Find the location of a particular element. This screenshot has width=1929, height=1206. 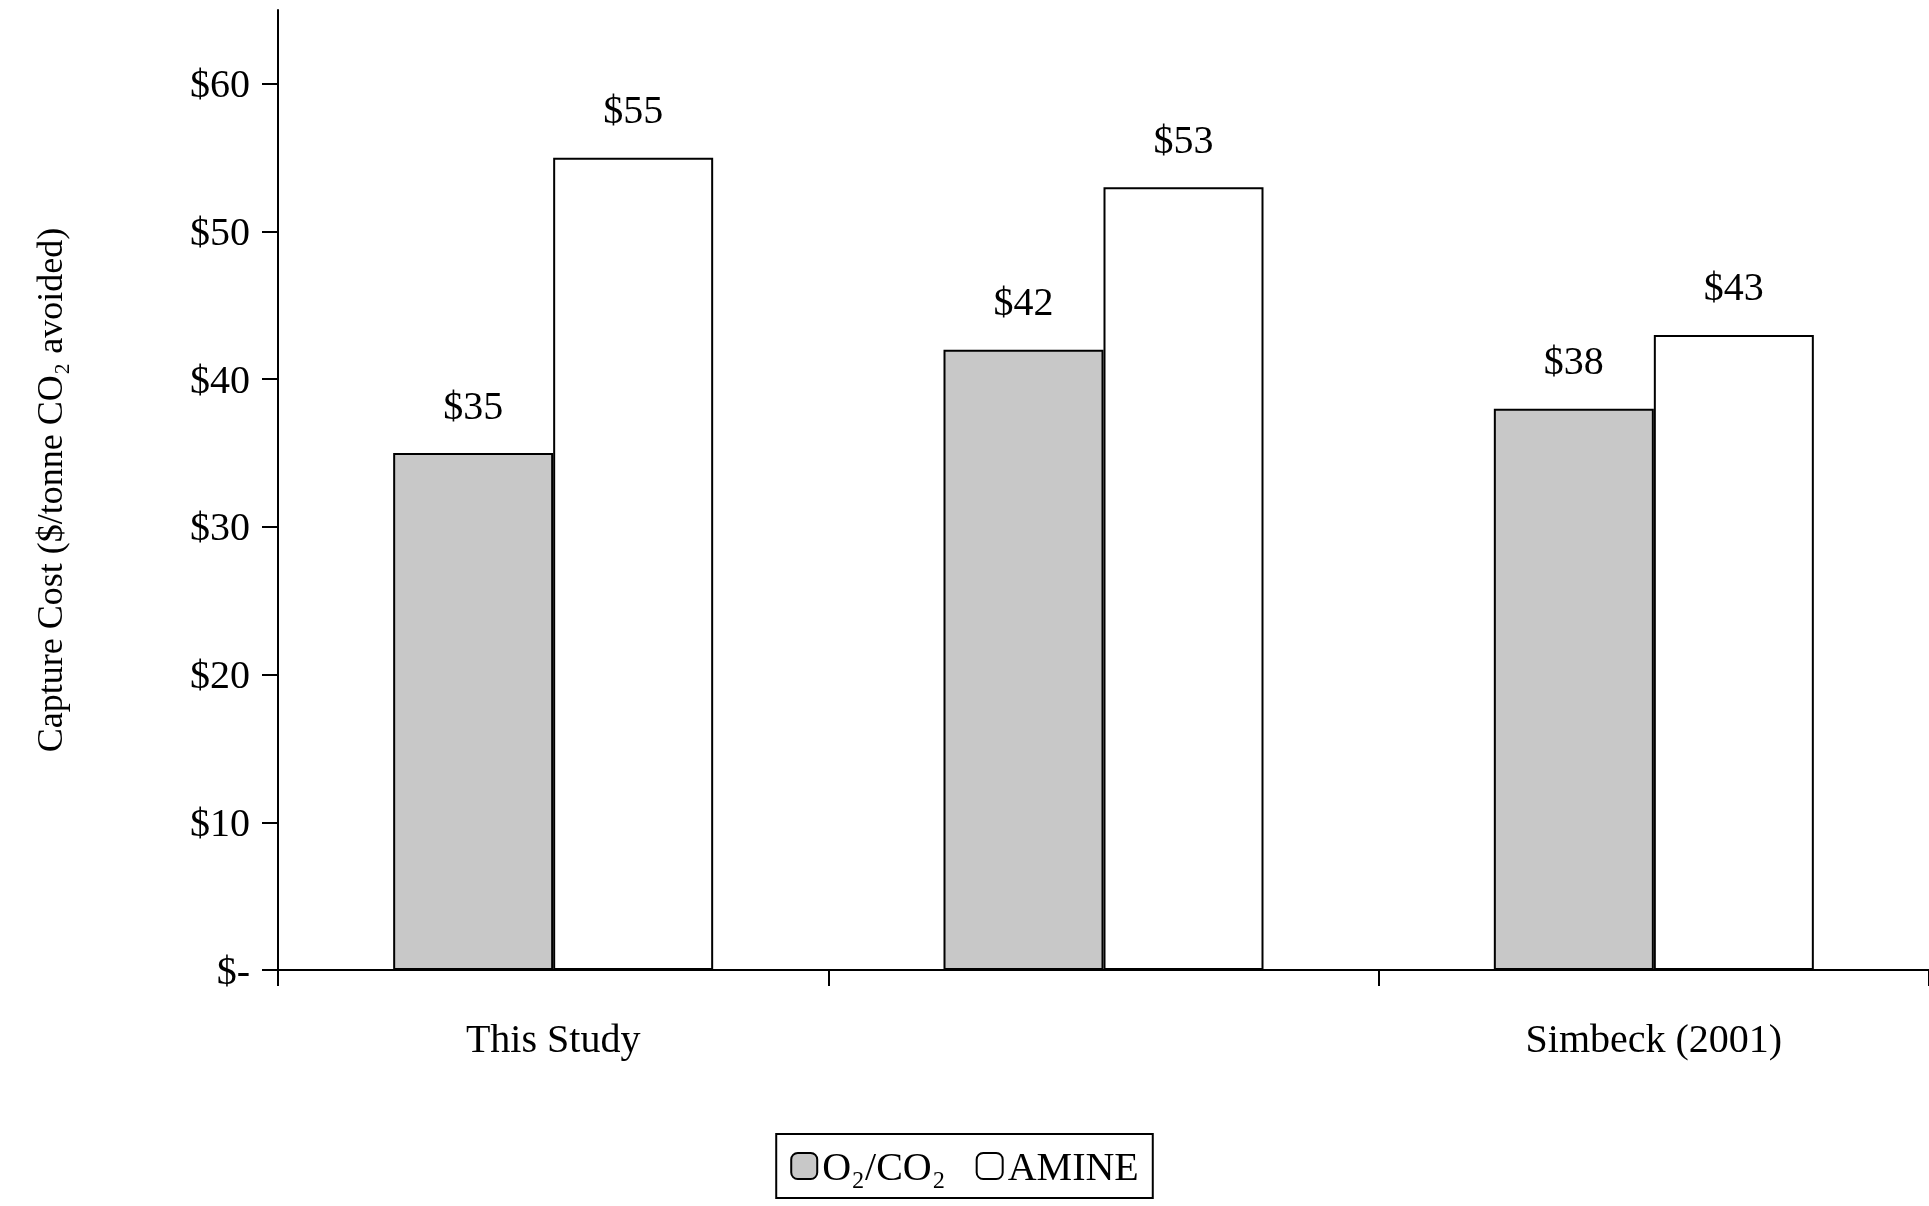

x-tick-label: This Study is located at coordinates (553, 1038).